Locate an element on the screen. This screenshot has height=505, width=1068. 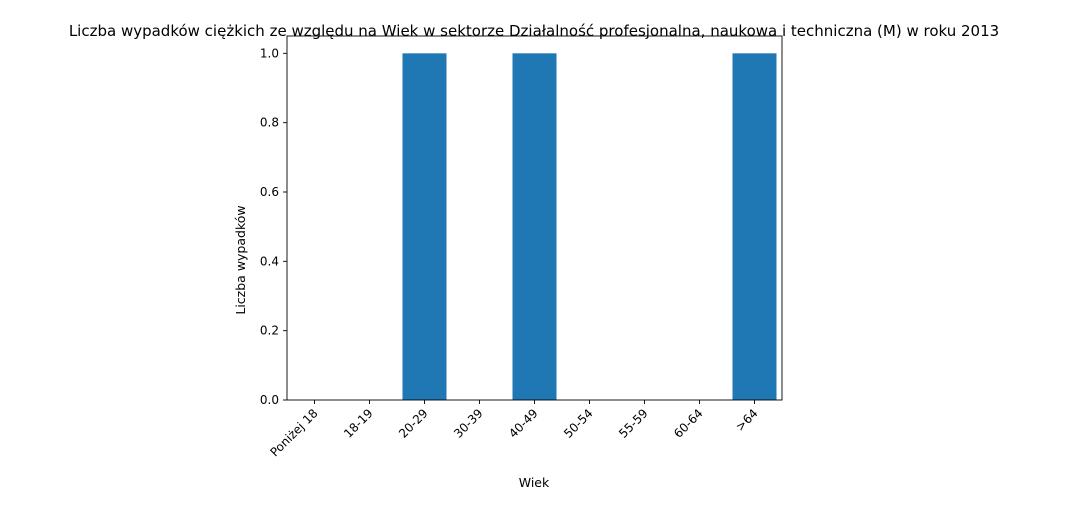
y-tick-label-0: 0.0 is located at coordinates (269, 400).